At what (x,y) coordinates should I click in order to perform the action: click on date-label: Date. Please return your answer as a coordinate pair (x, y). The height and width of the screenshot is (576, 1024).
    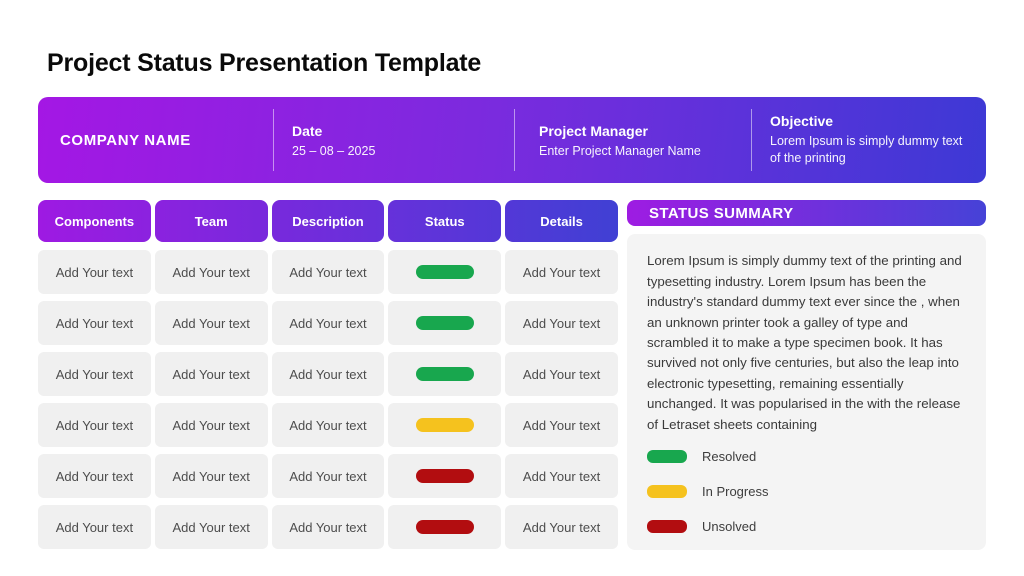
    Looking at the image, I should click on (307, 130).